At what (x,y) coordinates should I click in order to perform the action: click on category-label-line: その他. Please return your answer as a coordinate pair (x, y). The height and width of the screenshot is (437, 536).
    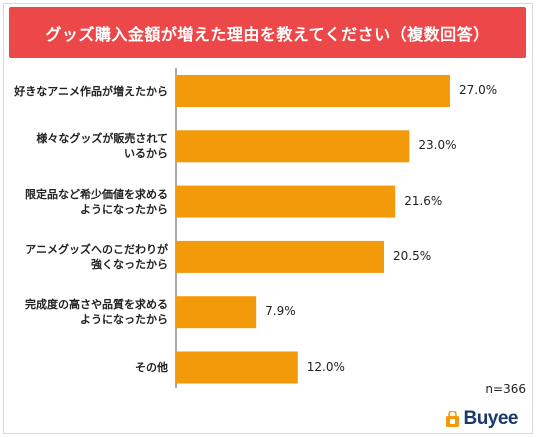
    Looking at the image, I should click on (151, 367).